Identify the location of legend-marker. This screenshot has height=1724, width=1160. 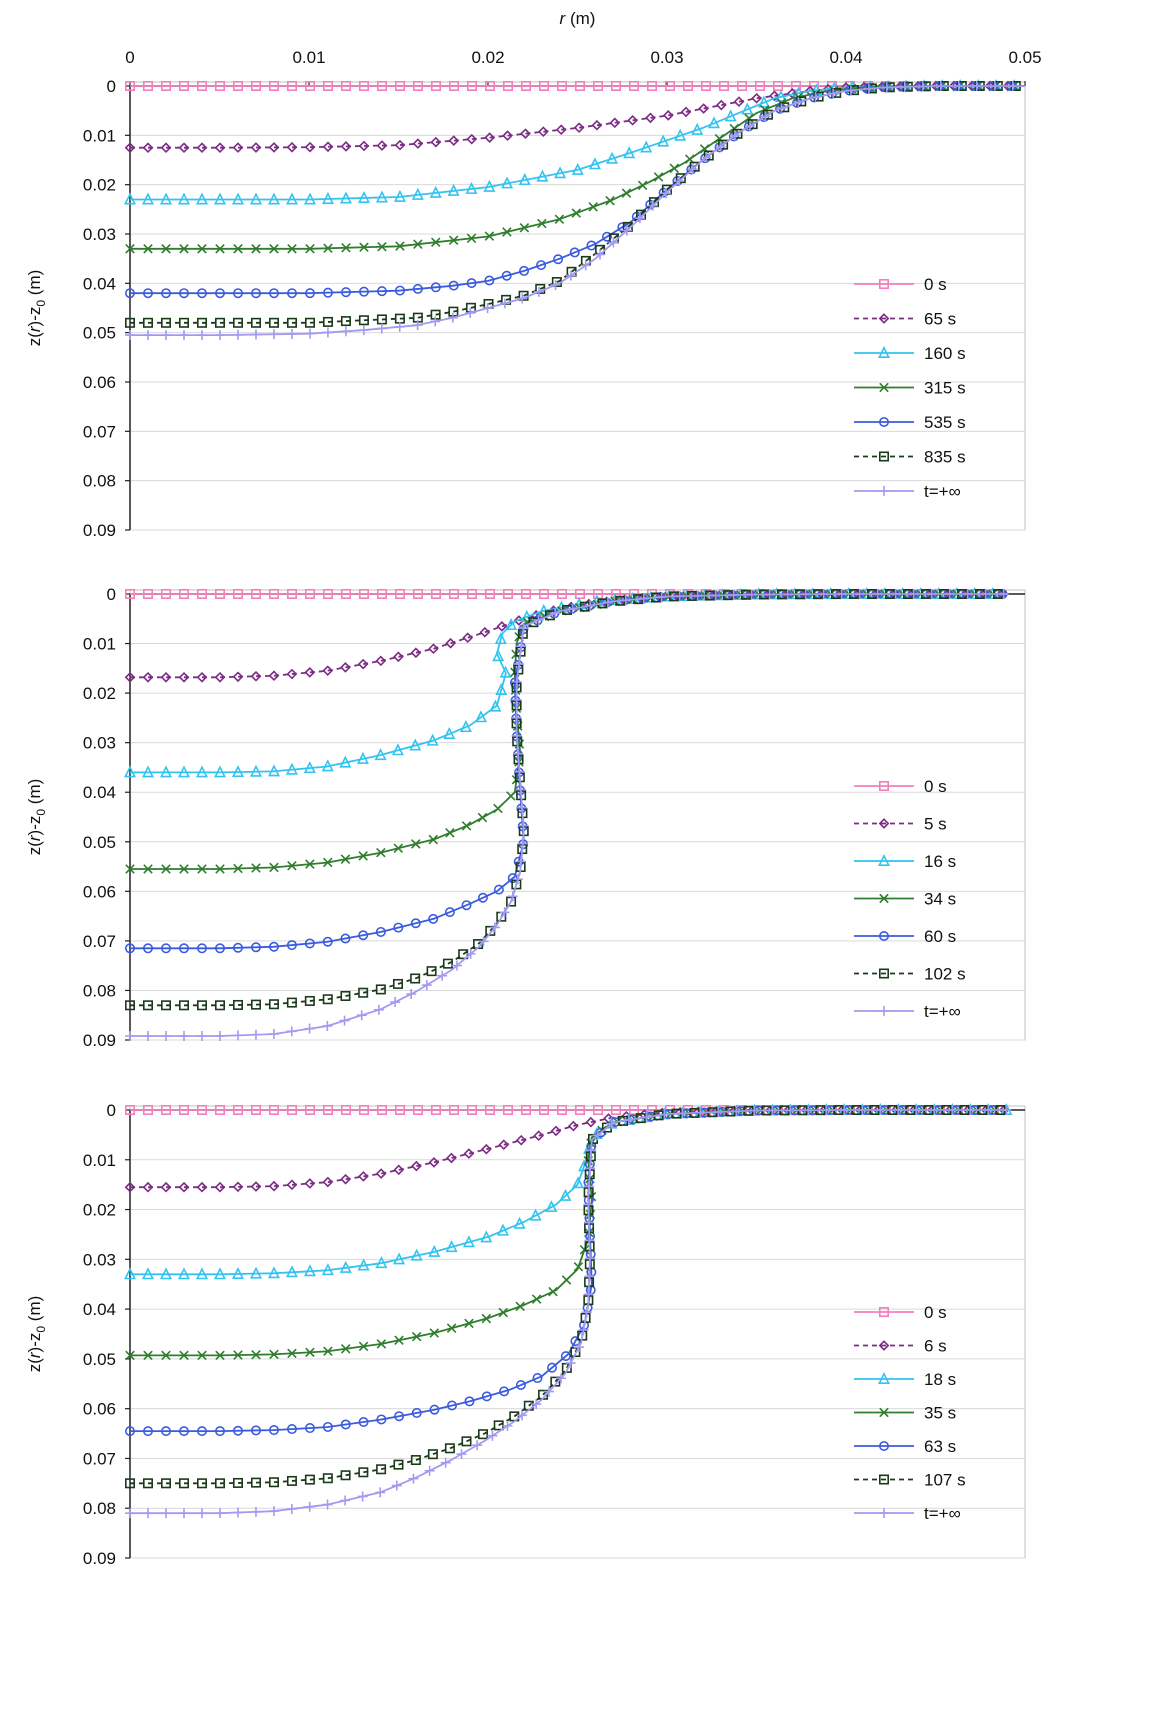
(883, 283).